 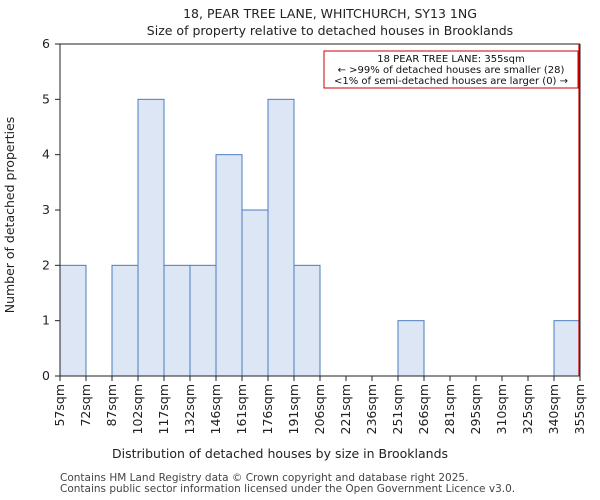 What do you see at coordinates (125, 320) in the screenshot?
I see `bar-87sqm` at bounding box center [125, 320].